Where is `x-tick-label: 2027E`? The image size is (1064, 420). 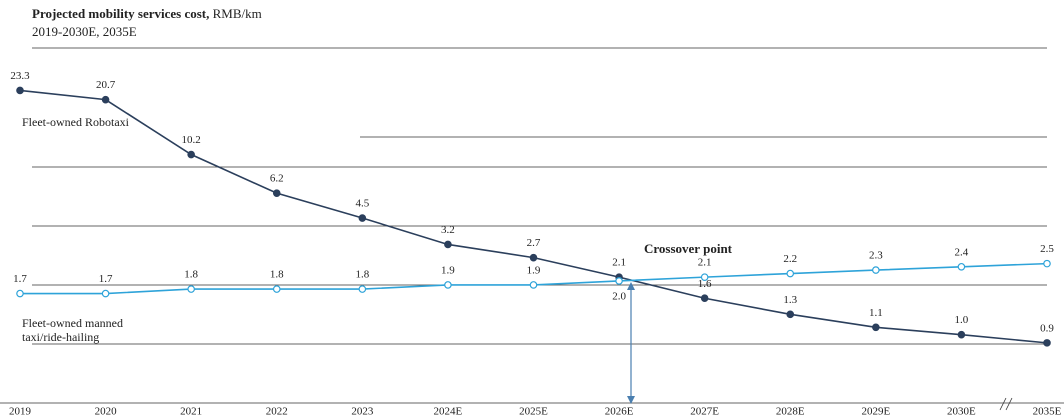
x-tick-label: 2027E is located at coordinates (704, 412).